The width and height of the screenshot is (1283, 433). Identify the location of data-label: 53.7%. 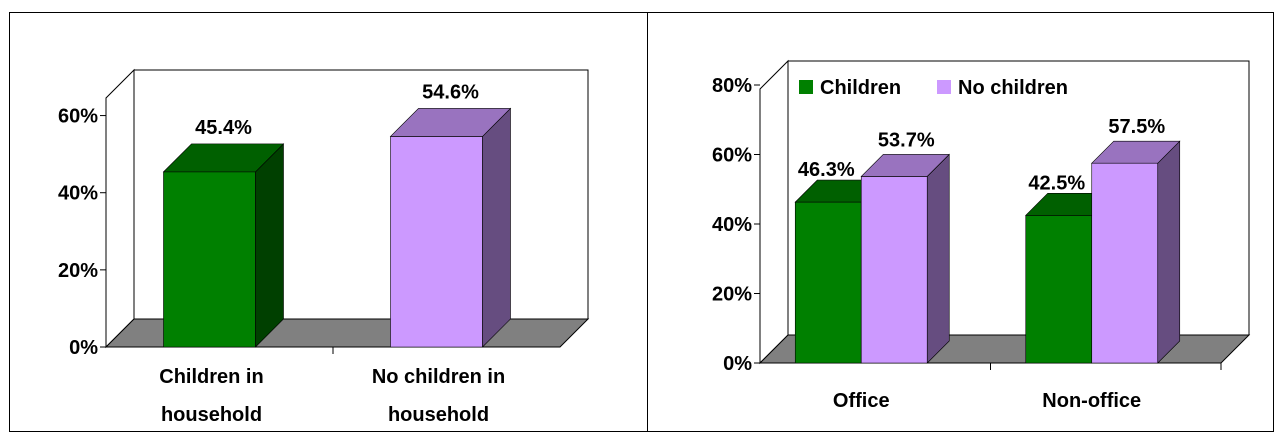
(906, 140).